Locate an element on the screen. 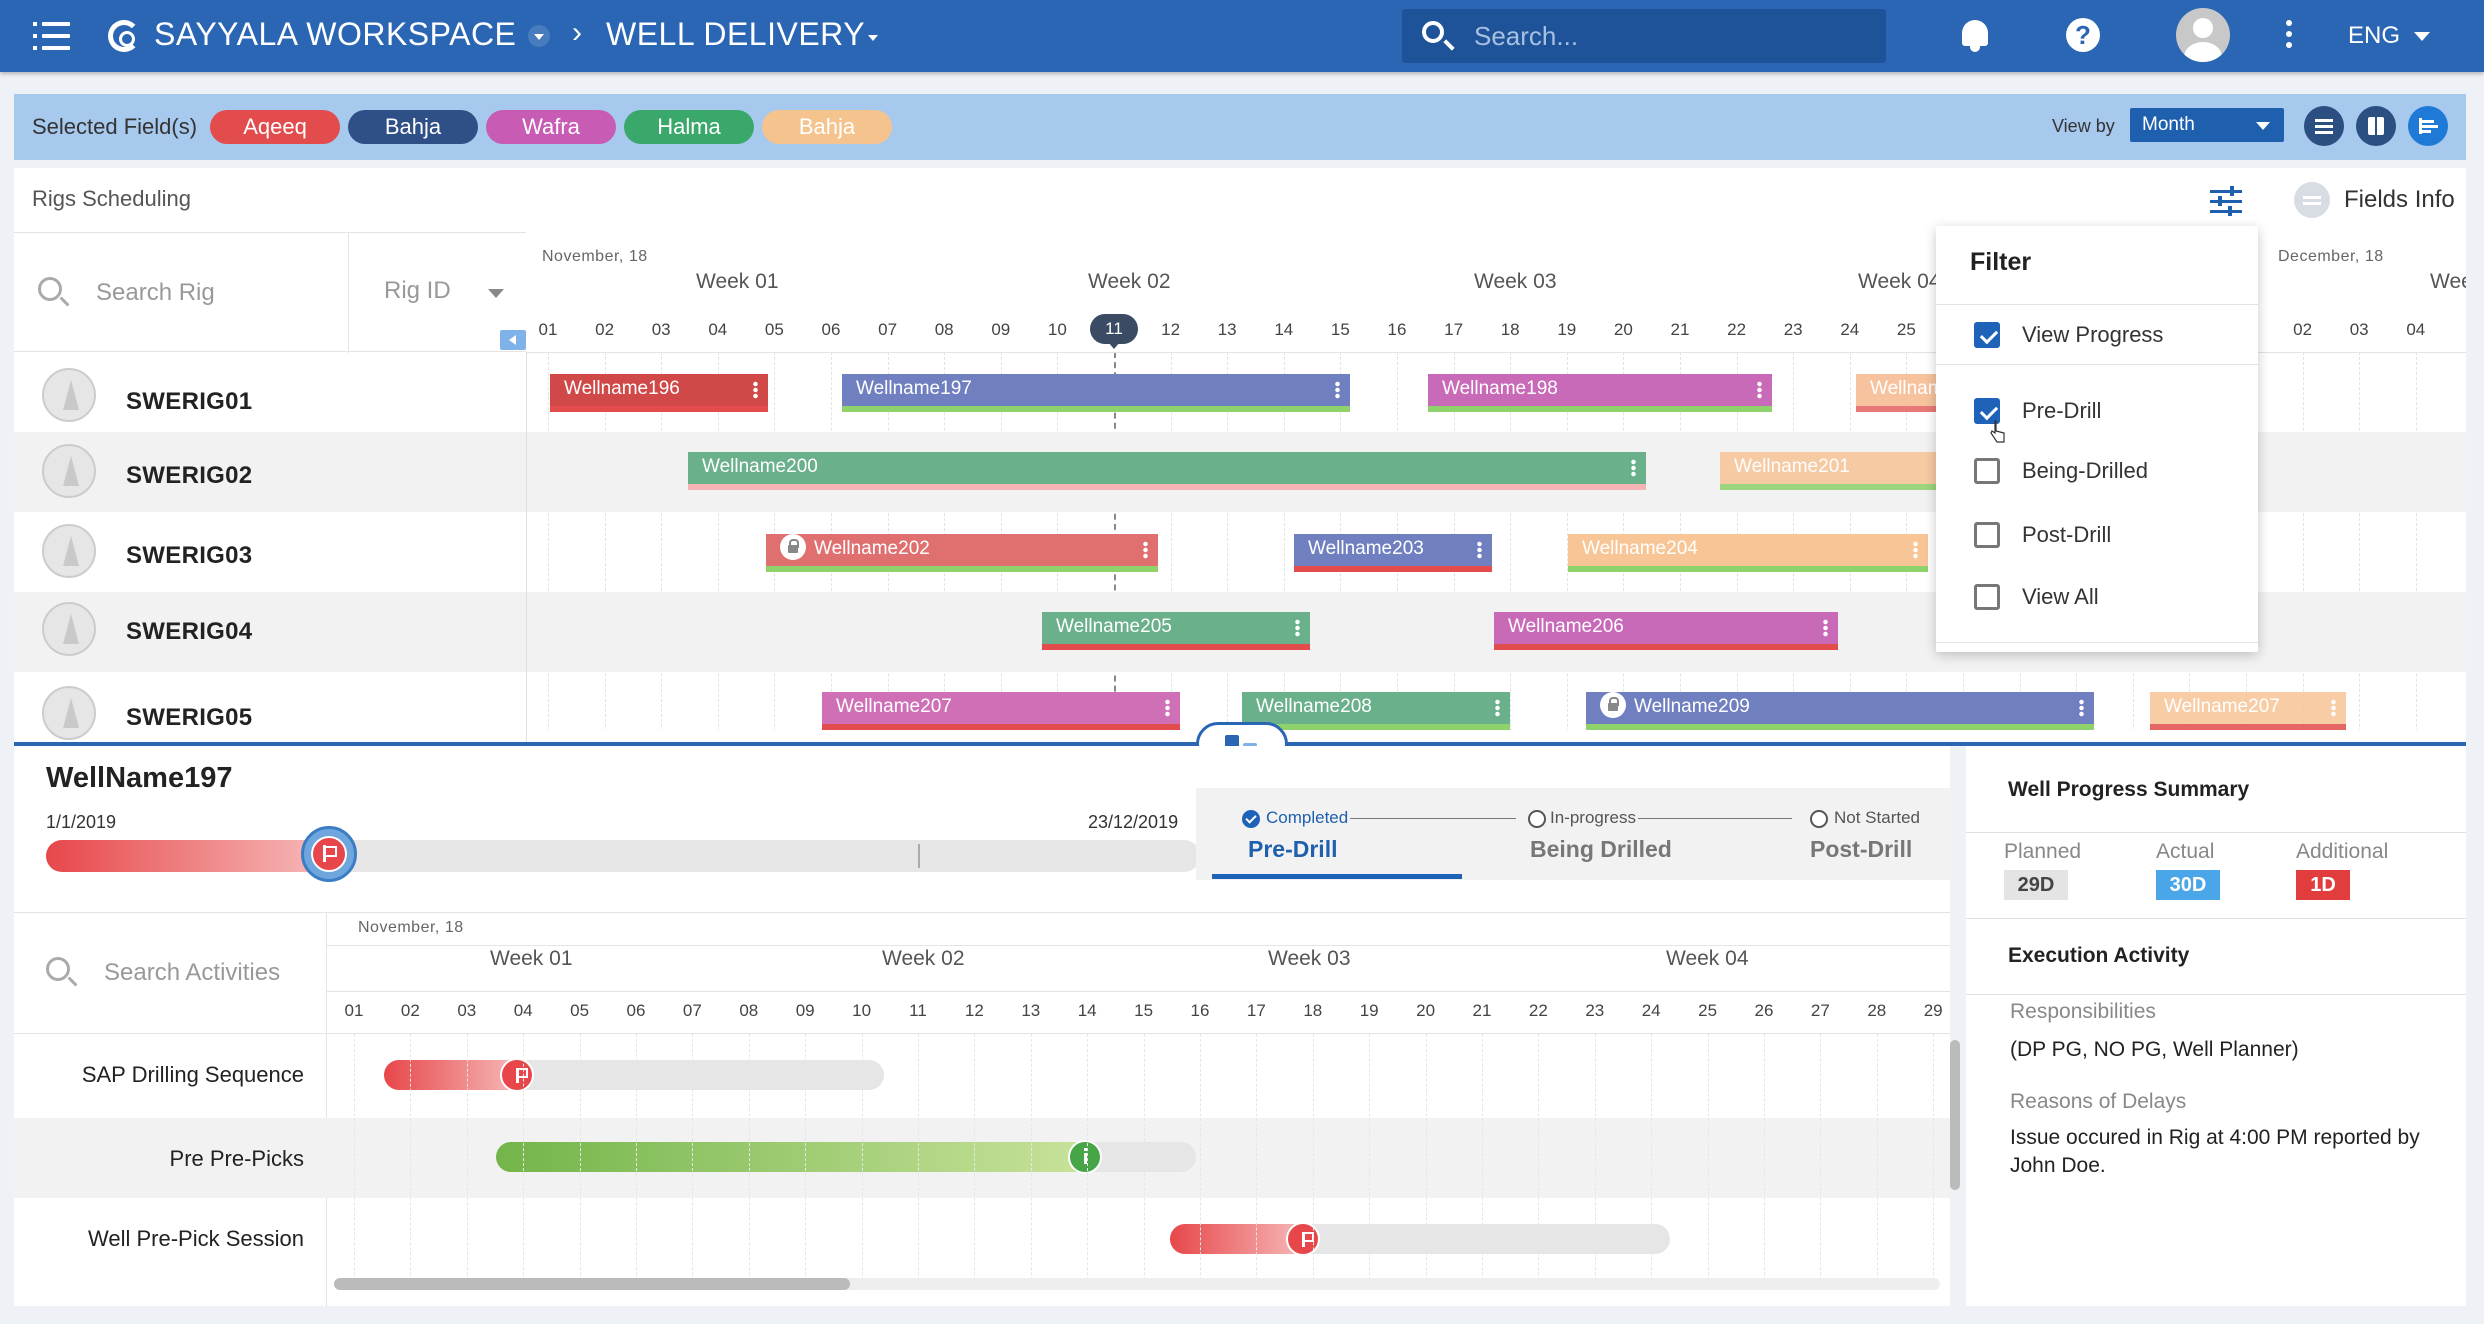  collapse-panel-button is located at coordinates (513, 340).